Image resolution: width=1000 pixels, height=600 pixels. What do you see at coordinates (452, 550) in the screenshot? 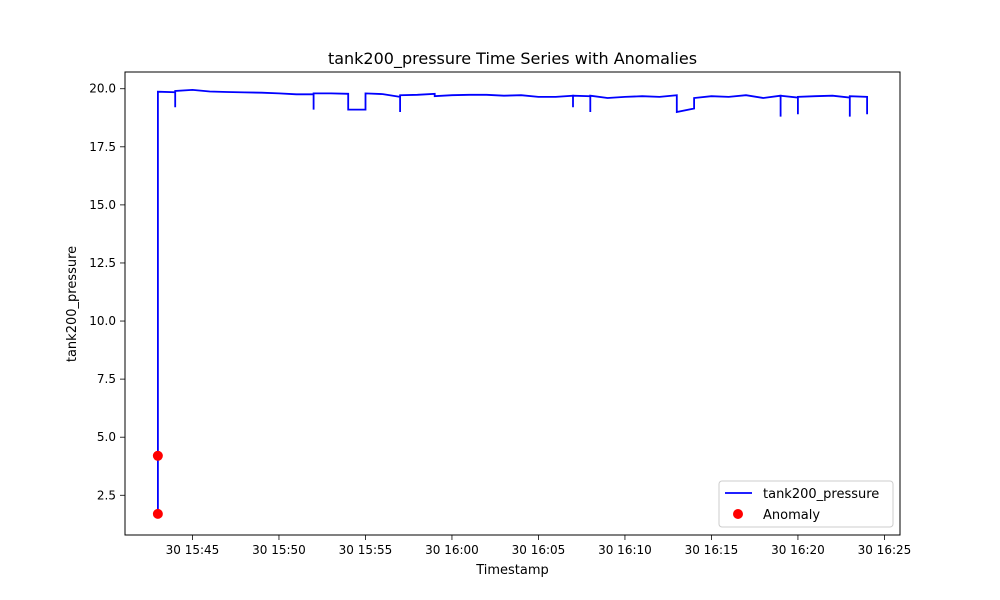
I see `x-tick-label: 30 16:00` at bounding box center [452, 550].